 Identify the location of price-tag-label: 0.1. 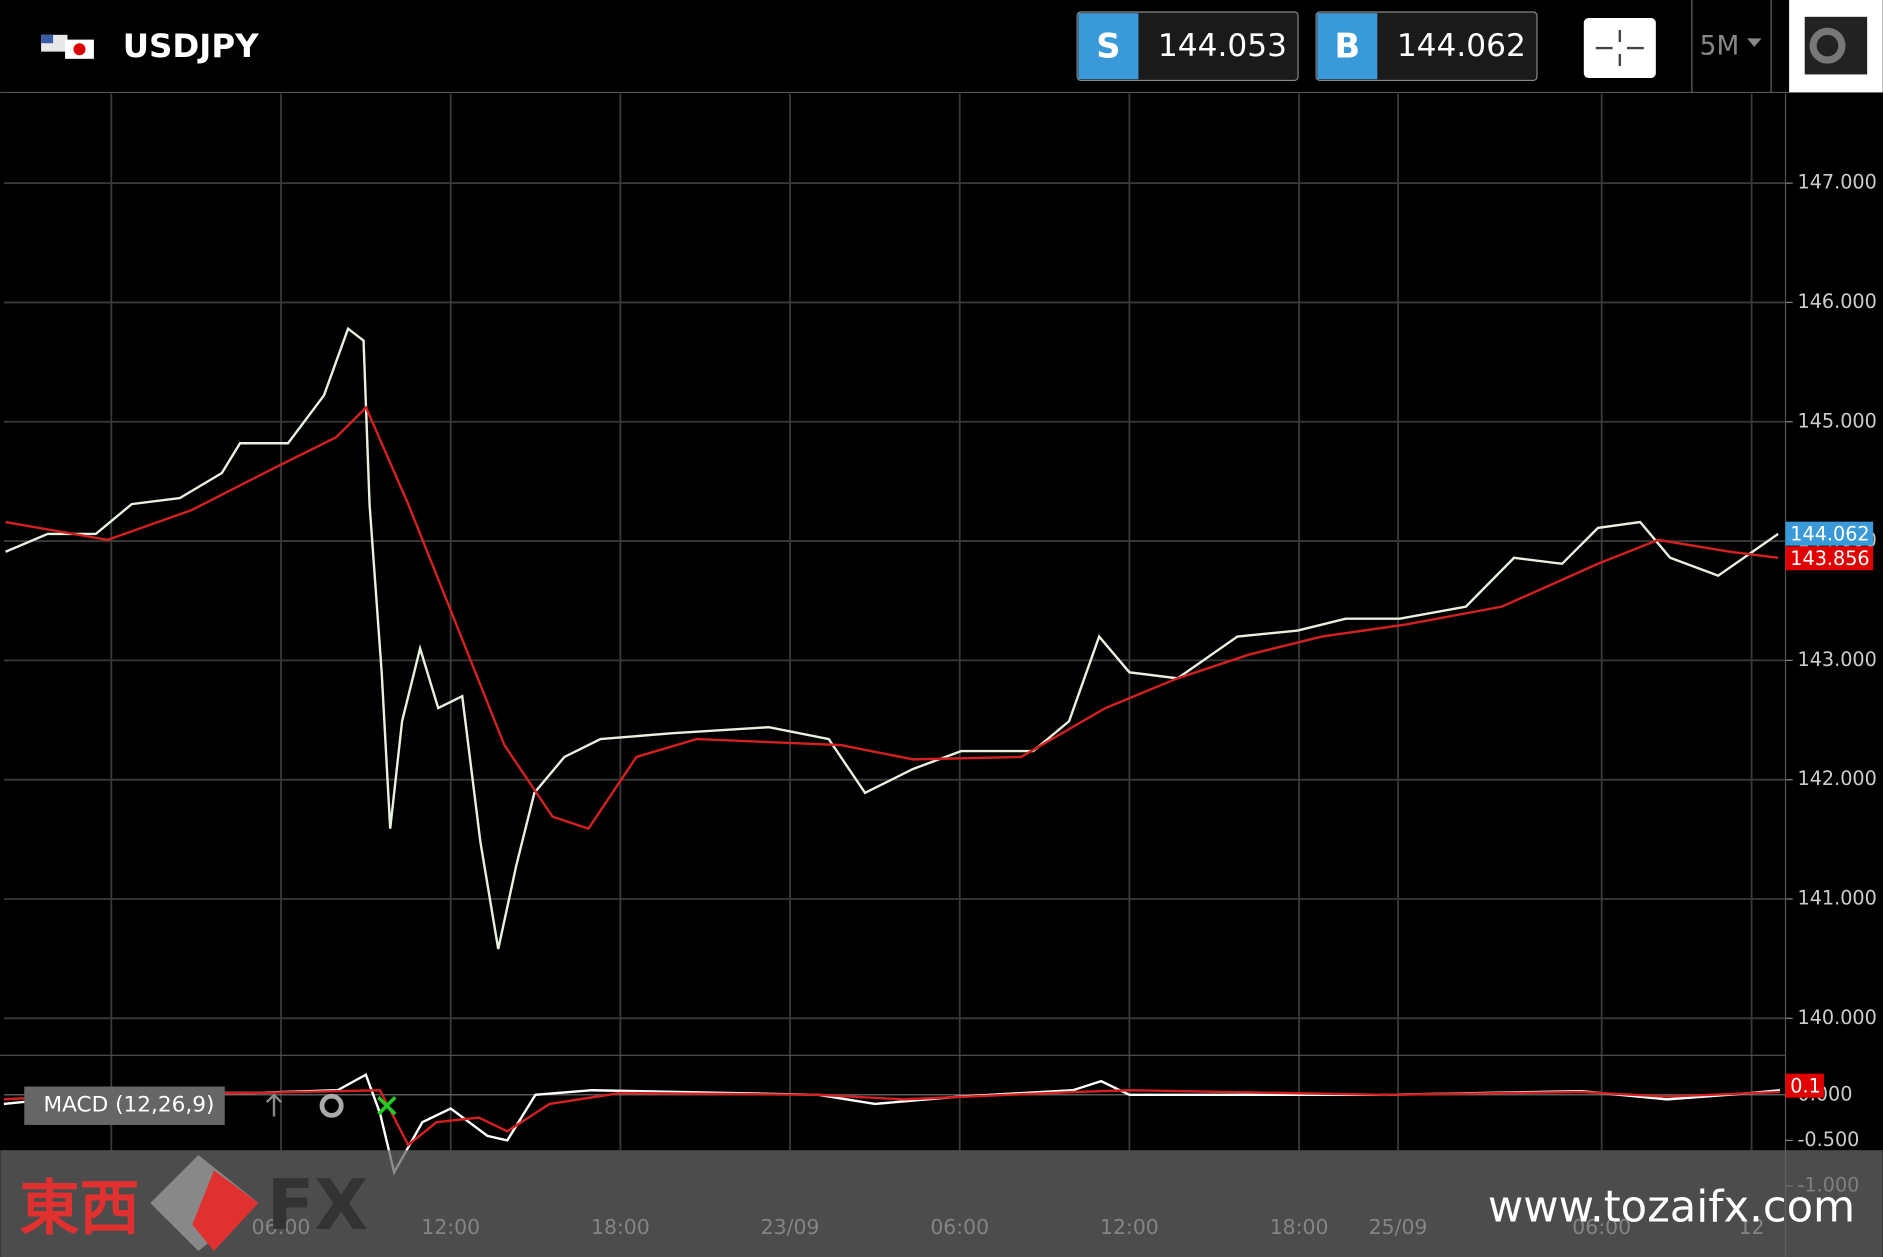
(1805, 1085).